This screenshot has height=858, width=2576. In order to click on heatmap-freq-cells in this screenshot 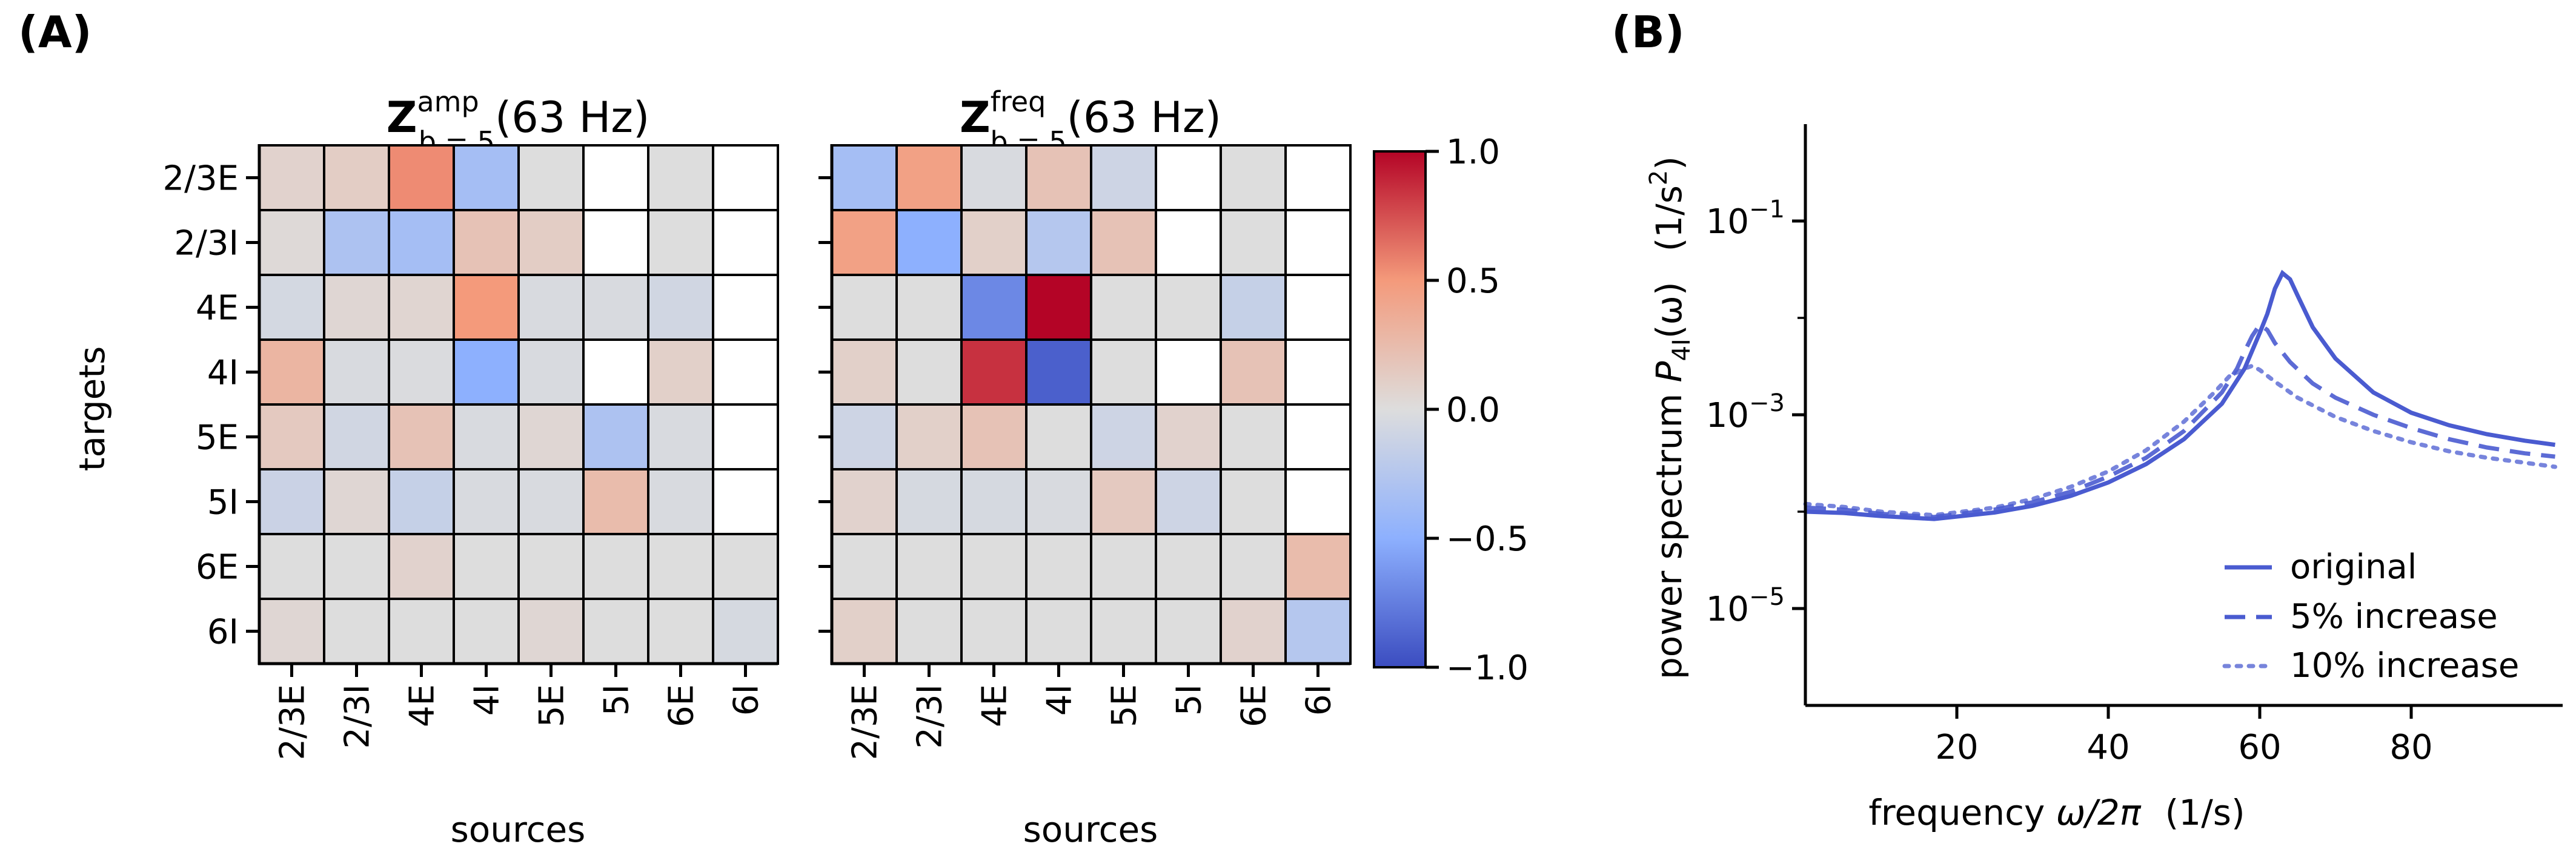, I will do `click(1091, 405)`.